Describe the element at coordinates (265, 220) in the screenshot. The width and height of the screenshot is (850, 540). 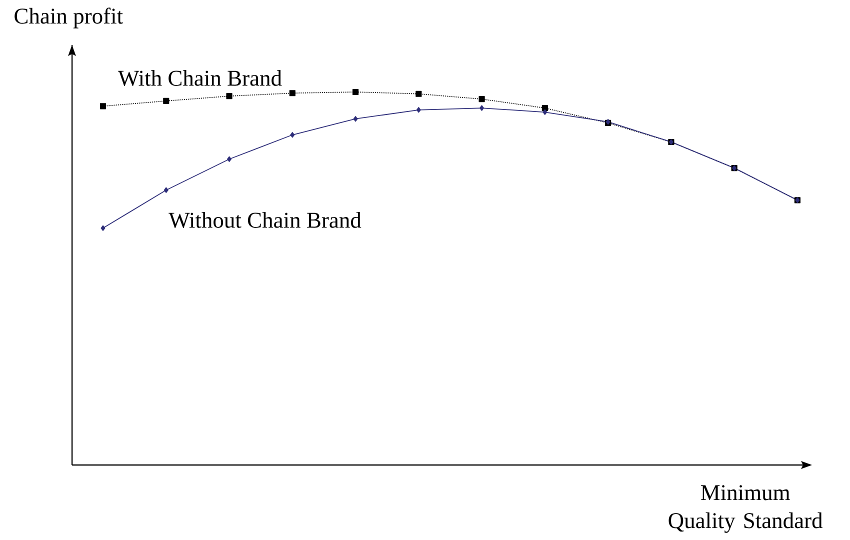
I see `series-label: Without Chain Brand` at that location.